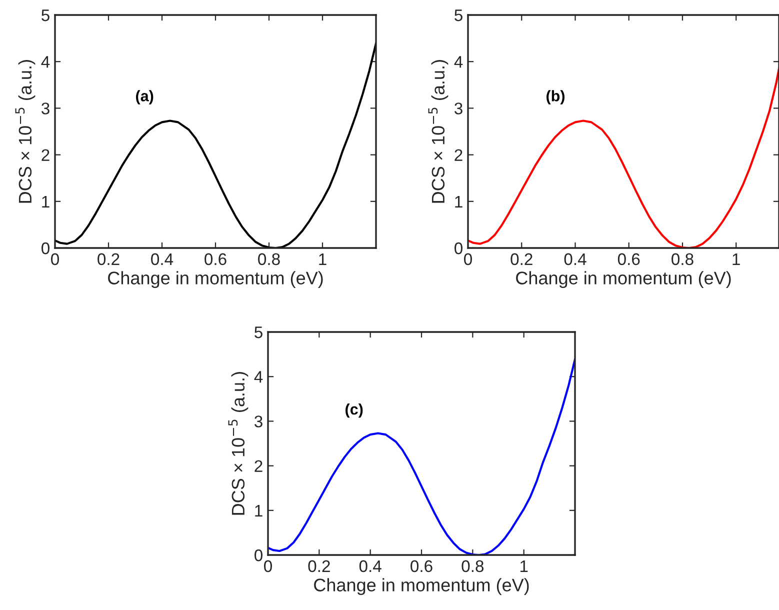 This screenshot has width=779, height=610. I want to click on annotation: (c), so click(354, 410).